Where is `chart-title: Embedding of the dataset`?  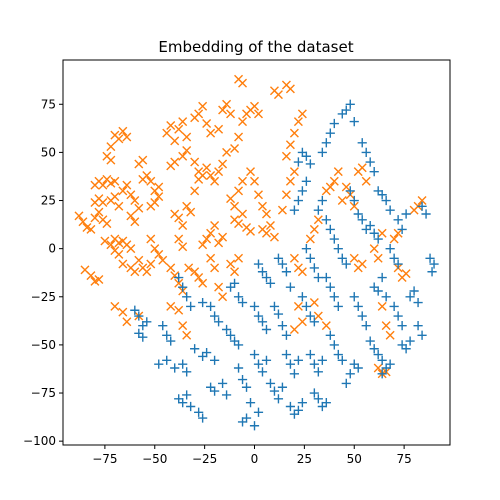
chart-title: Embedding of the dataset is located at coordinates (255, 47).